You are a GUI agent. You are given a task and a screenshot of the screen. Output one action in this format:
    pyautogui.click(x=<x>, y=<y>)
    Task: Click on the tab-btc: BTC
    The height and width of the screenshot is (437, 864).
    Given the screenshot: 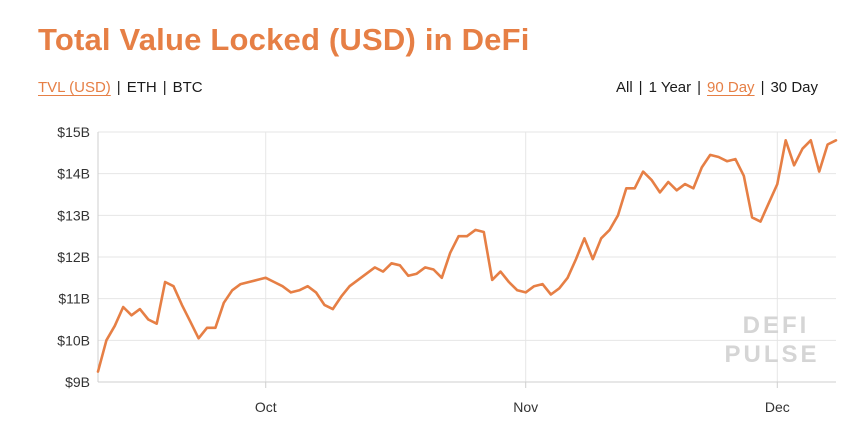 What is the action you would take?
    pyautogui.click(x=187, y=87)
    